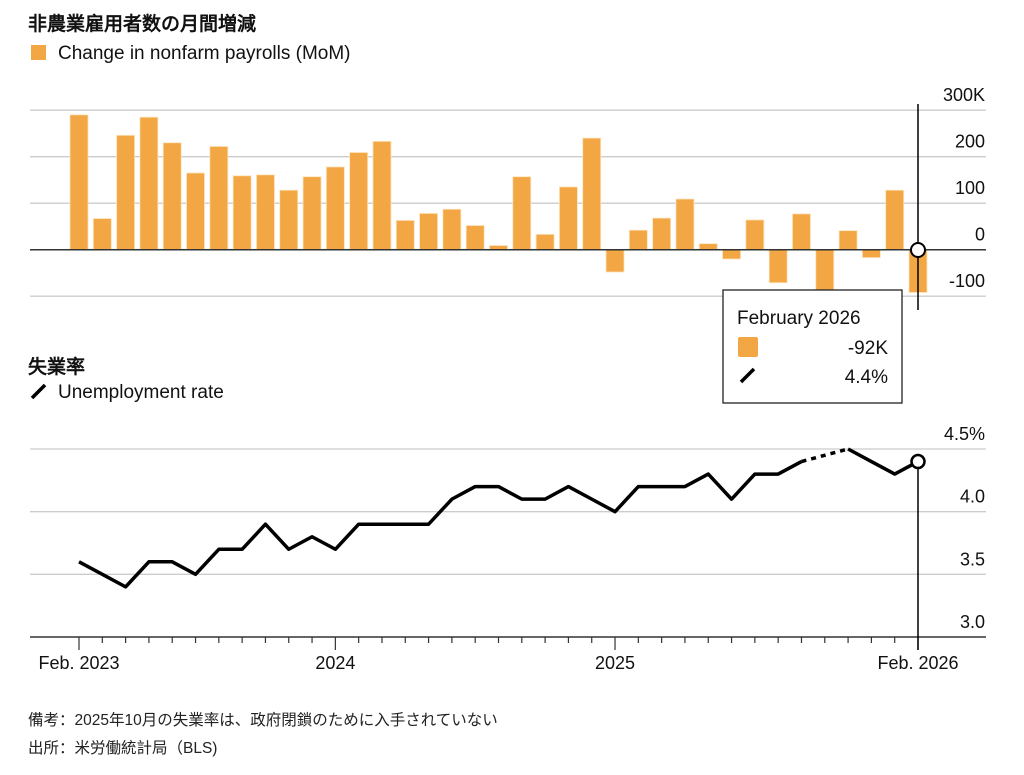 The image size is (1024, 775). What do you see at coordinates (980, 235) in the screenshot?
I see `y-tick-label: 0` at bounding box center [980, 235].